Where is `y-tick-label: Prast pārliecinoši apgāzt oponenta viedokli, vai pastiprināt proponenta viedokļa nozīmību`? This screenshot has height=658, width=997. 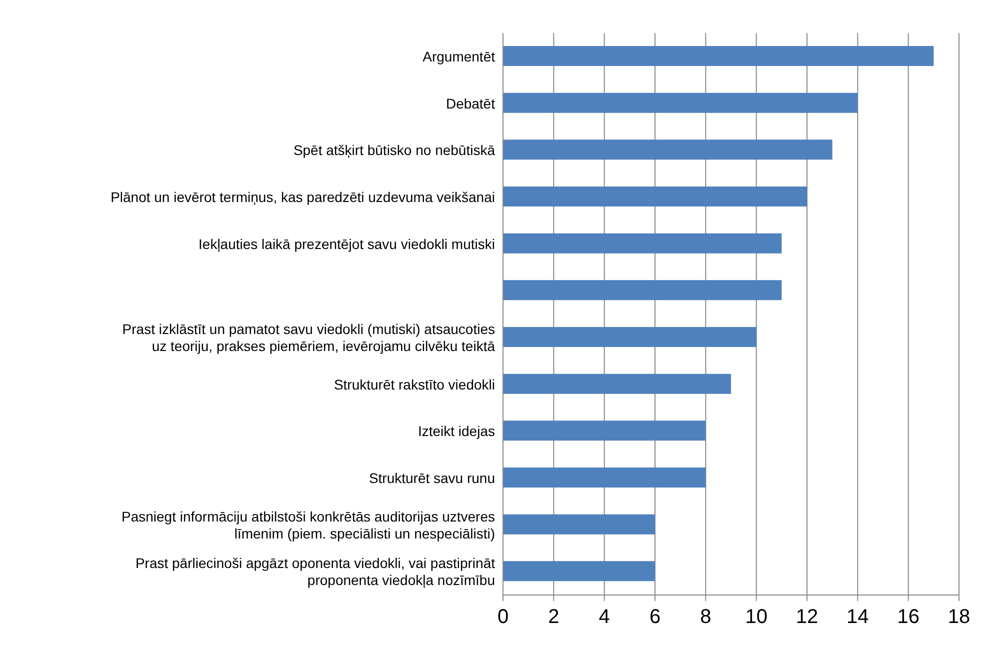 y-tick-label: Prast pārliecinoši apgāzt oponenta viedokli, vai pastiprināt proponenta viedokļa nozīmību is located at coordinates (315, 571).